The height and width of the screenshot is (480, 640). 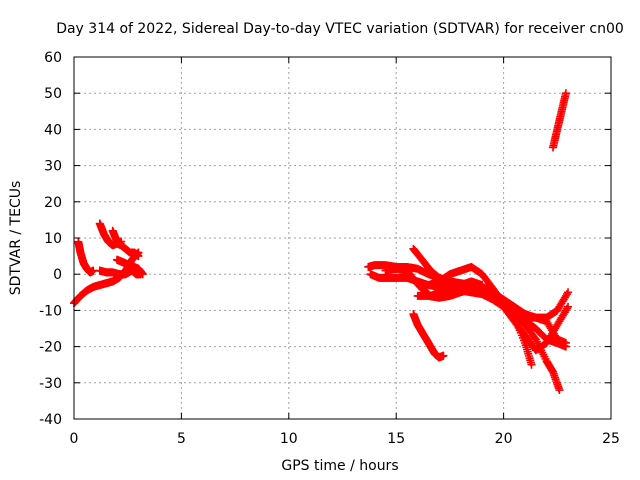 I want to click on y-tick-label: -40, so click(x=50, y=420).